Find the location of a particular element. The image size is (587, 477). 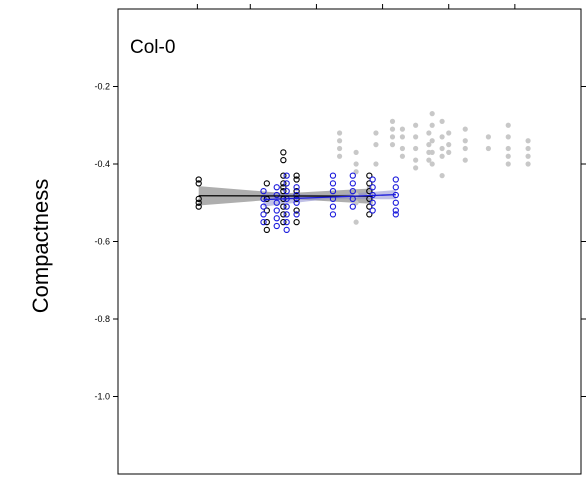

y-tick-label: -0.6 is located at coordinates (102, 242).